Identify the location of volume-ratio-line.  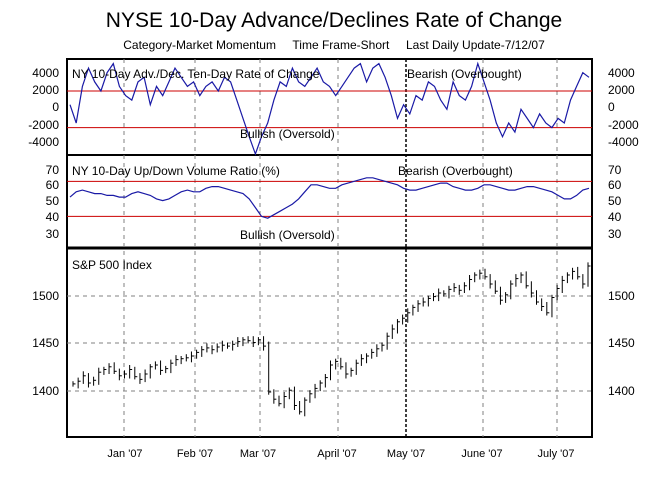
(329, 198).